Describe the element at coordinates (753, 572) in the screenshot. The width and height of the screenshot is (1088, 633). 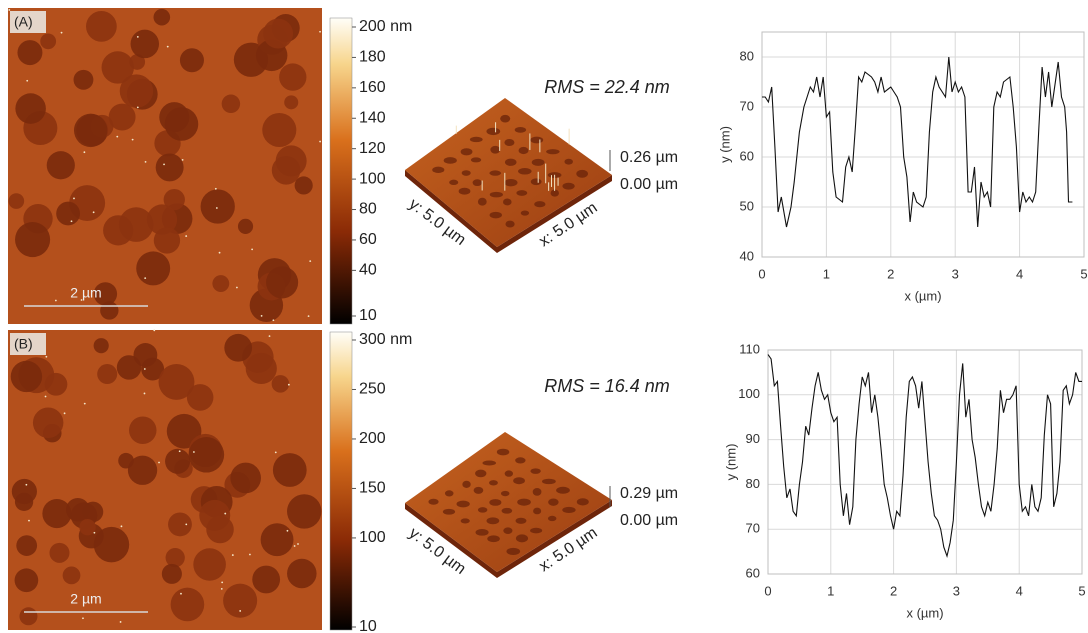
I see `y-tick-label: 60` at that location.